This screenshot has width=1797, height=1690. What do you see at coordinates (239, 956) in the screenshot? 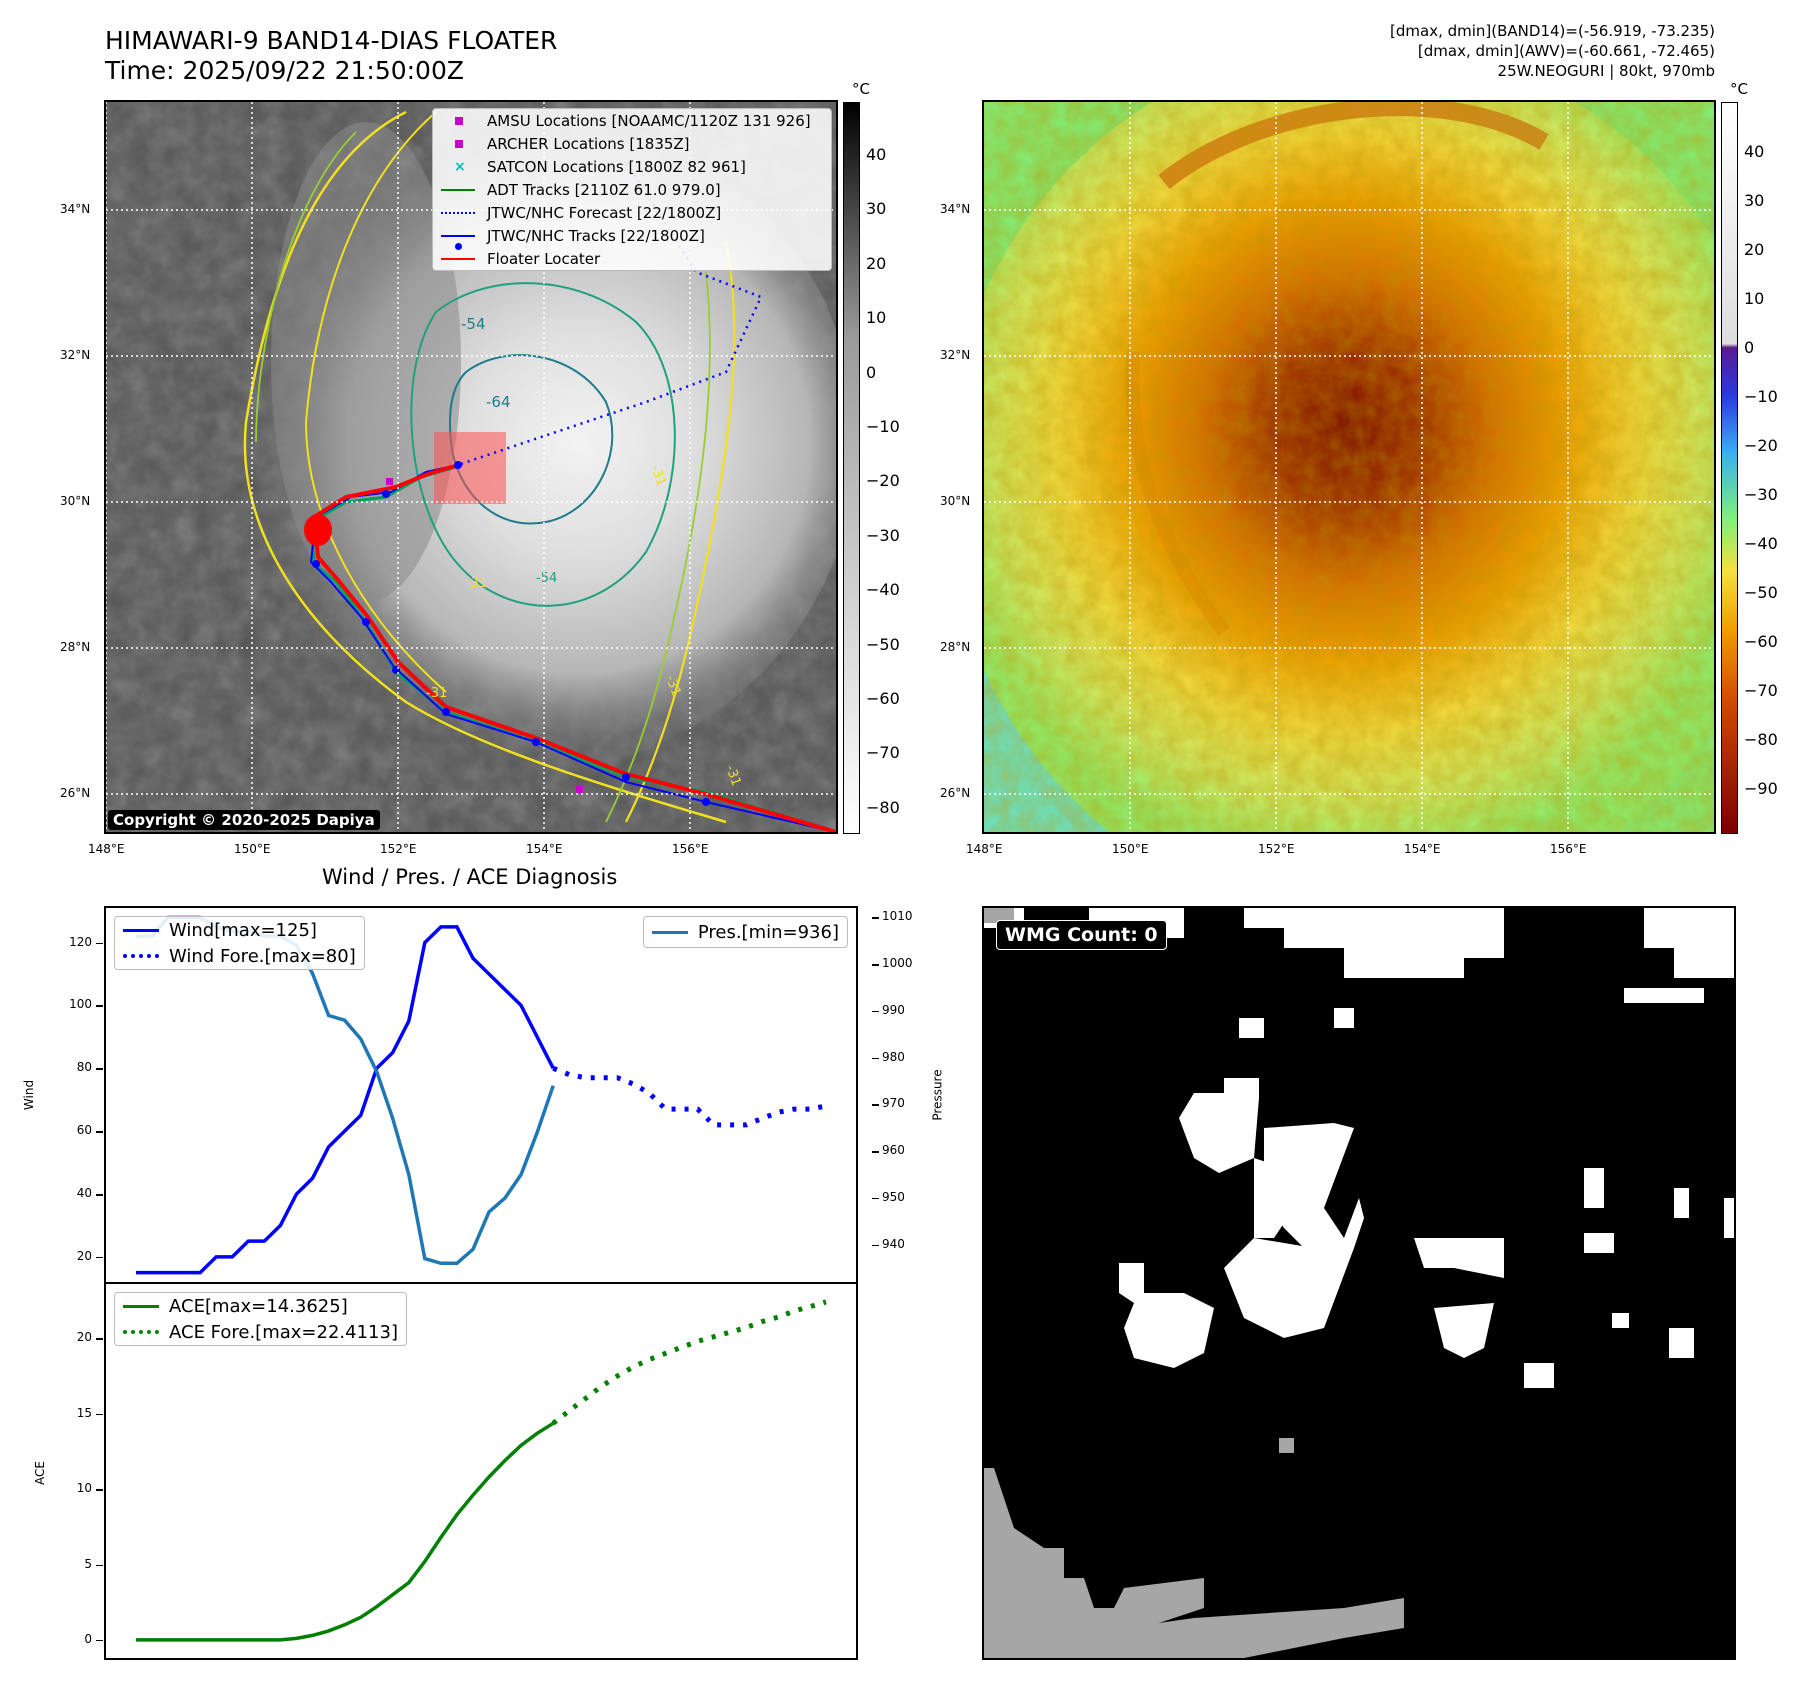
I see `legend-item-wind-fore: Wind Fore.[max=80]` at bounding box center [239, 956].